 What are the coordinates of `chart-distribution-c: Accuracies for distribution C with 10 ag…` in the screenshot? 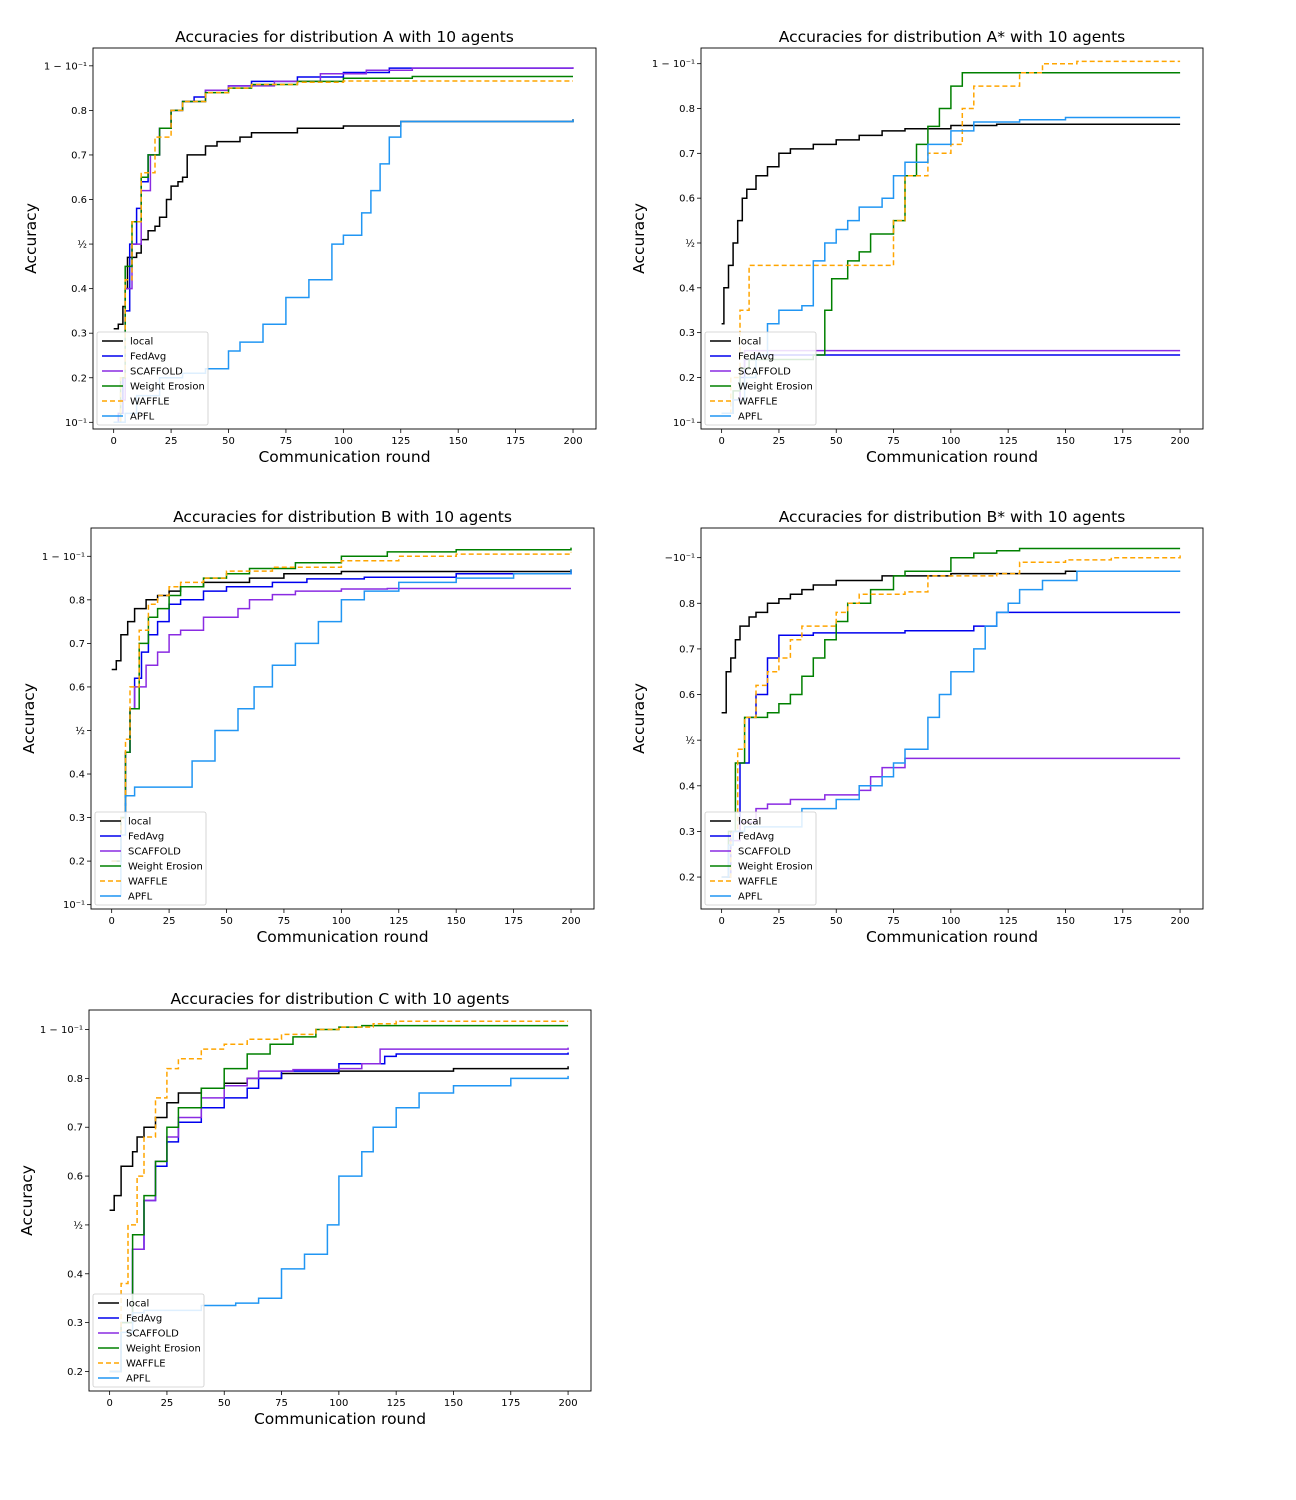 It's located at (305, 1209).